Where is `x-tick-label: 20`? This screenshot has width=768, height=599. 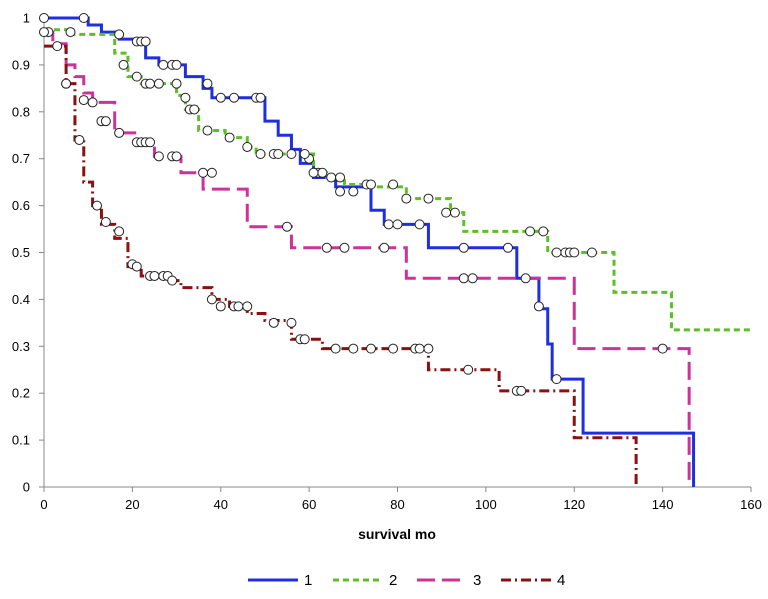 x-tick-label: 20 is located at coordinates (132, 504).